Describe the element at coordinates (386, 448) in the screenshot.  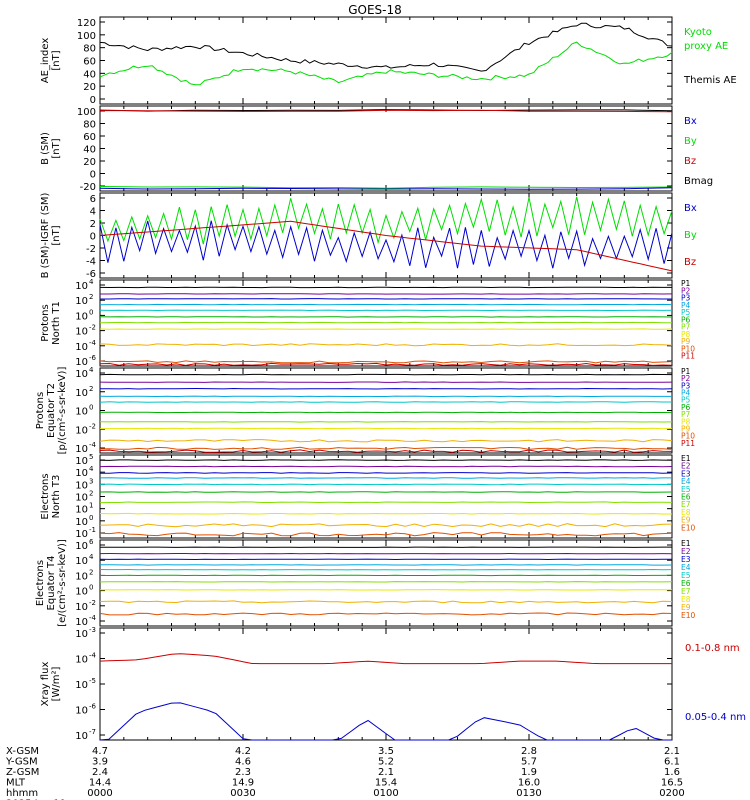
I see `series-trace-p10` at that location.